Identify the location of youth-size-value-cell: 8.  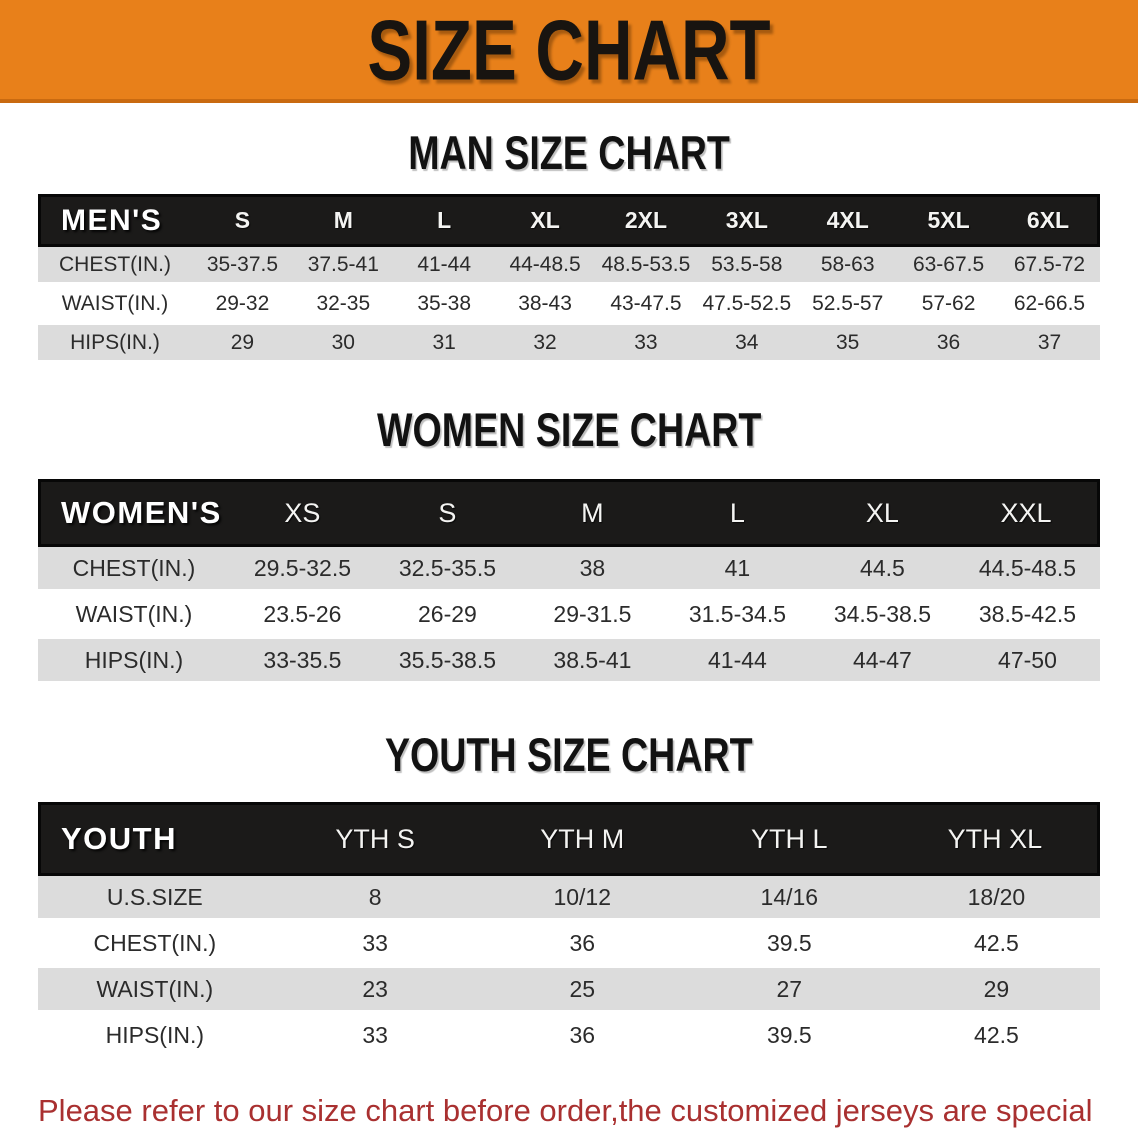
(375, 899).